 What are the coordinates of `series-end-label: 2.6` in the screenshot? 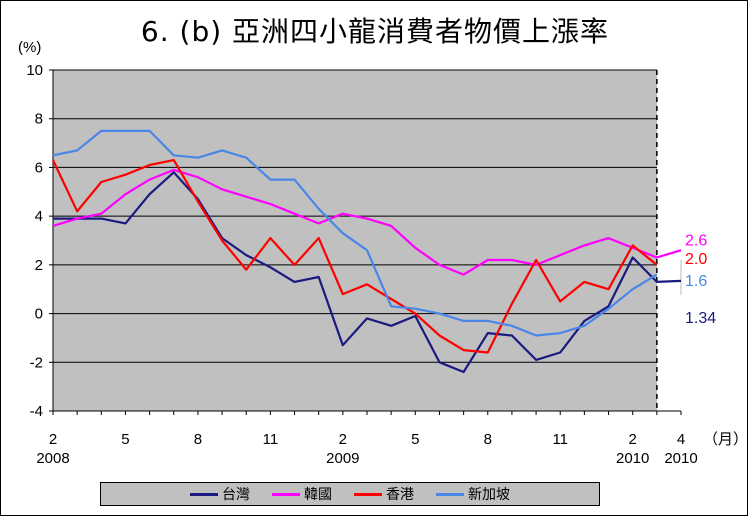 It's located at (696, 241).